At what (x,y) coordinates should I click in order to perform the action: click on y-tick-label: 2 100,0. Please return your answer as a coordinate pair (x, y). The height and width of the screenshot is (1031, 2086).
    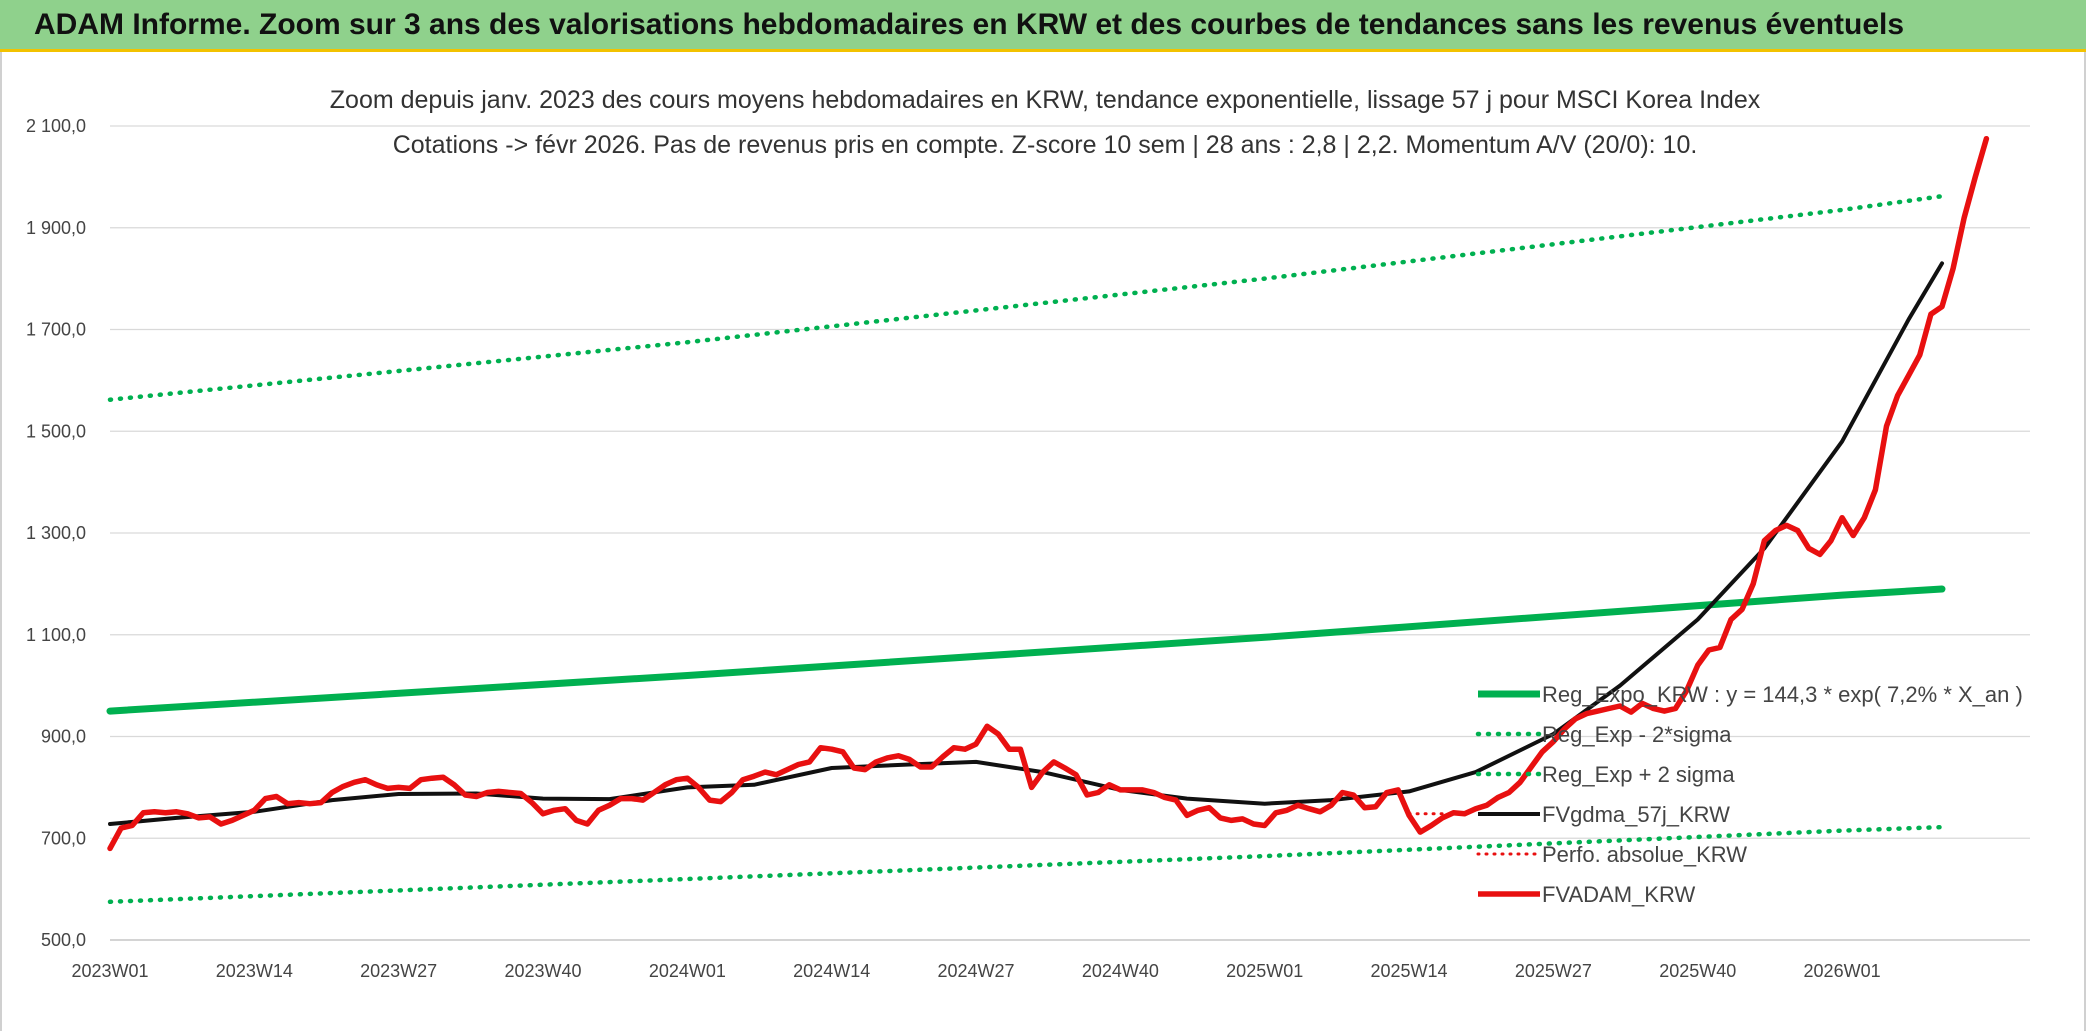
    Looking at the image, I should click on (56, 126).